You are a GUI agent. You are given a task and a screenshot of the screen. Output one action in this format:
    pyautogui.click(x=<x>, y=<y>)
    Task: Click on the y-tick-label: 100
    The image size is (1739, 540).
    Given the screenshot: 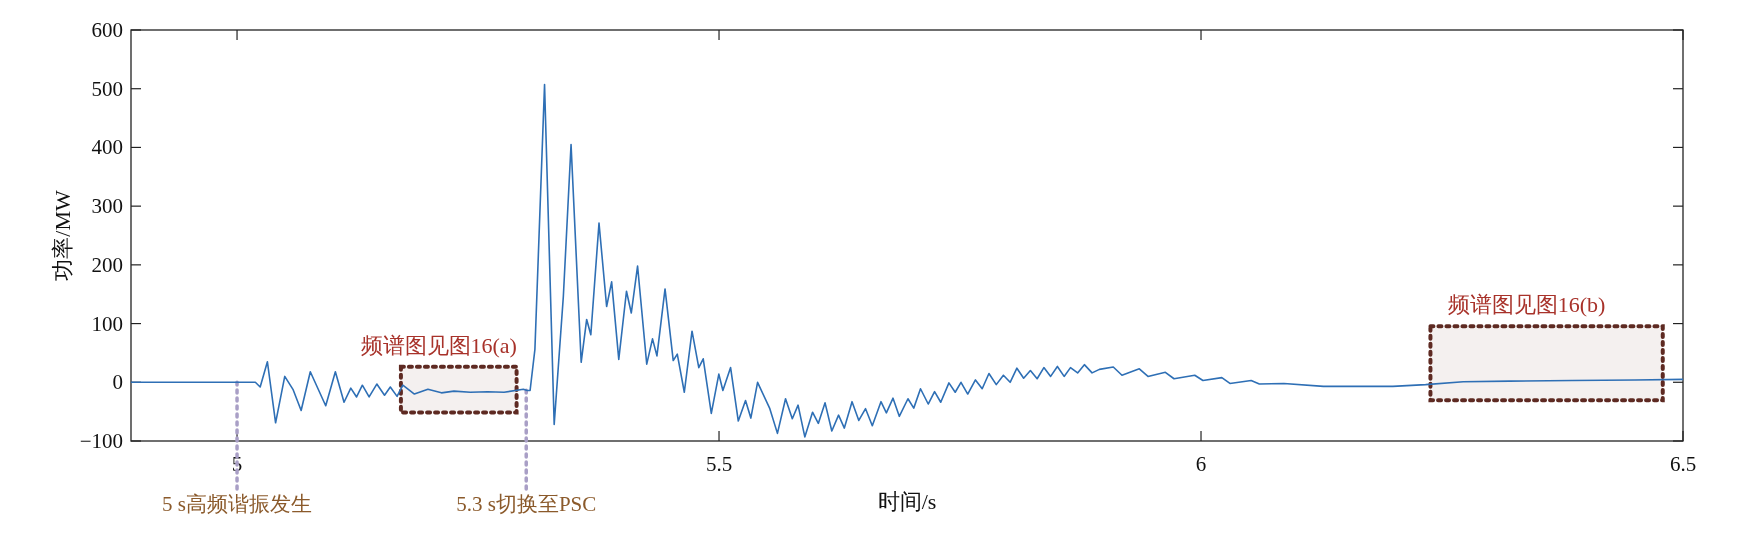 What is the action you would take?
    pyautogui.click(x=107, y=323)
    